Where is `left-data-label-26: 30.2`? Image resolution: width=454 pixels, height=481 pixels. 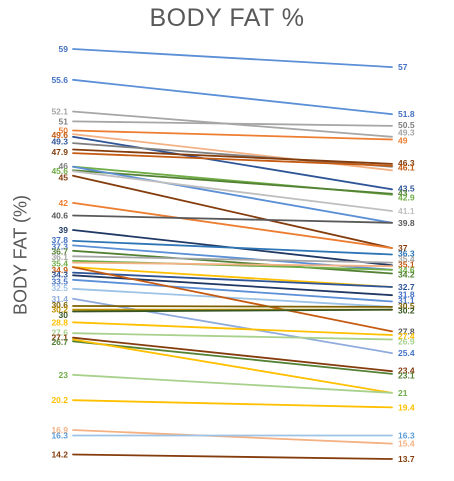 left-data-label-26: 30.2 is located at coordinates (59, 310).